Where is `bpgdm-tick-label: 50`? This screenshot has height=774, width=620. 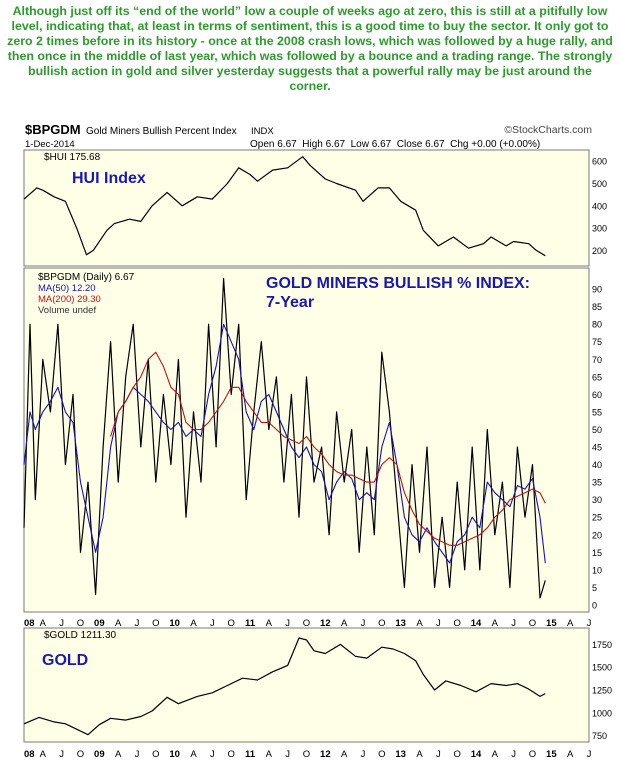 bpgdm-tick-label: 50 is located at coordinates (597, 430).